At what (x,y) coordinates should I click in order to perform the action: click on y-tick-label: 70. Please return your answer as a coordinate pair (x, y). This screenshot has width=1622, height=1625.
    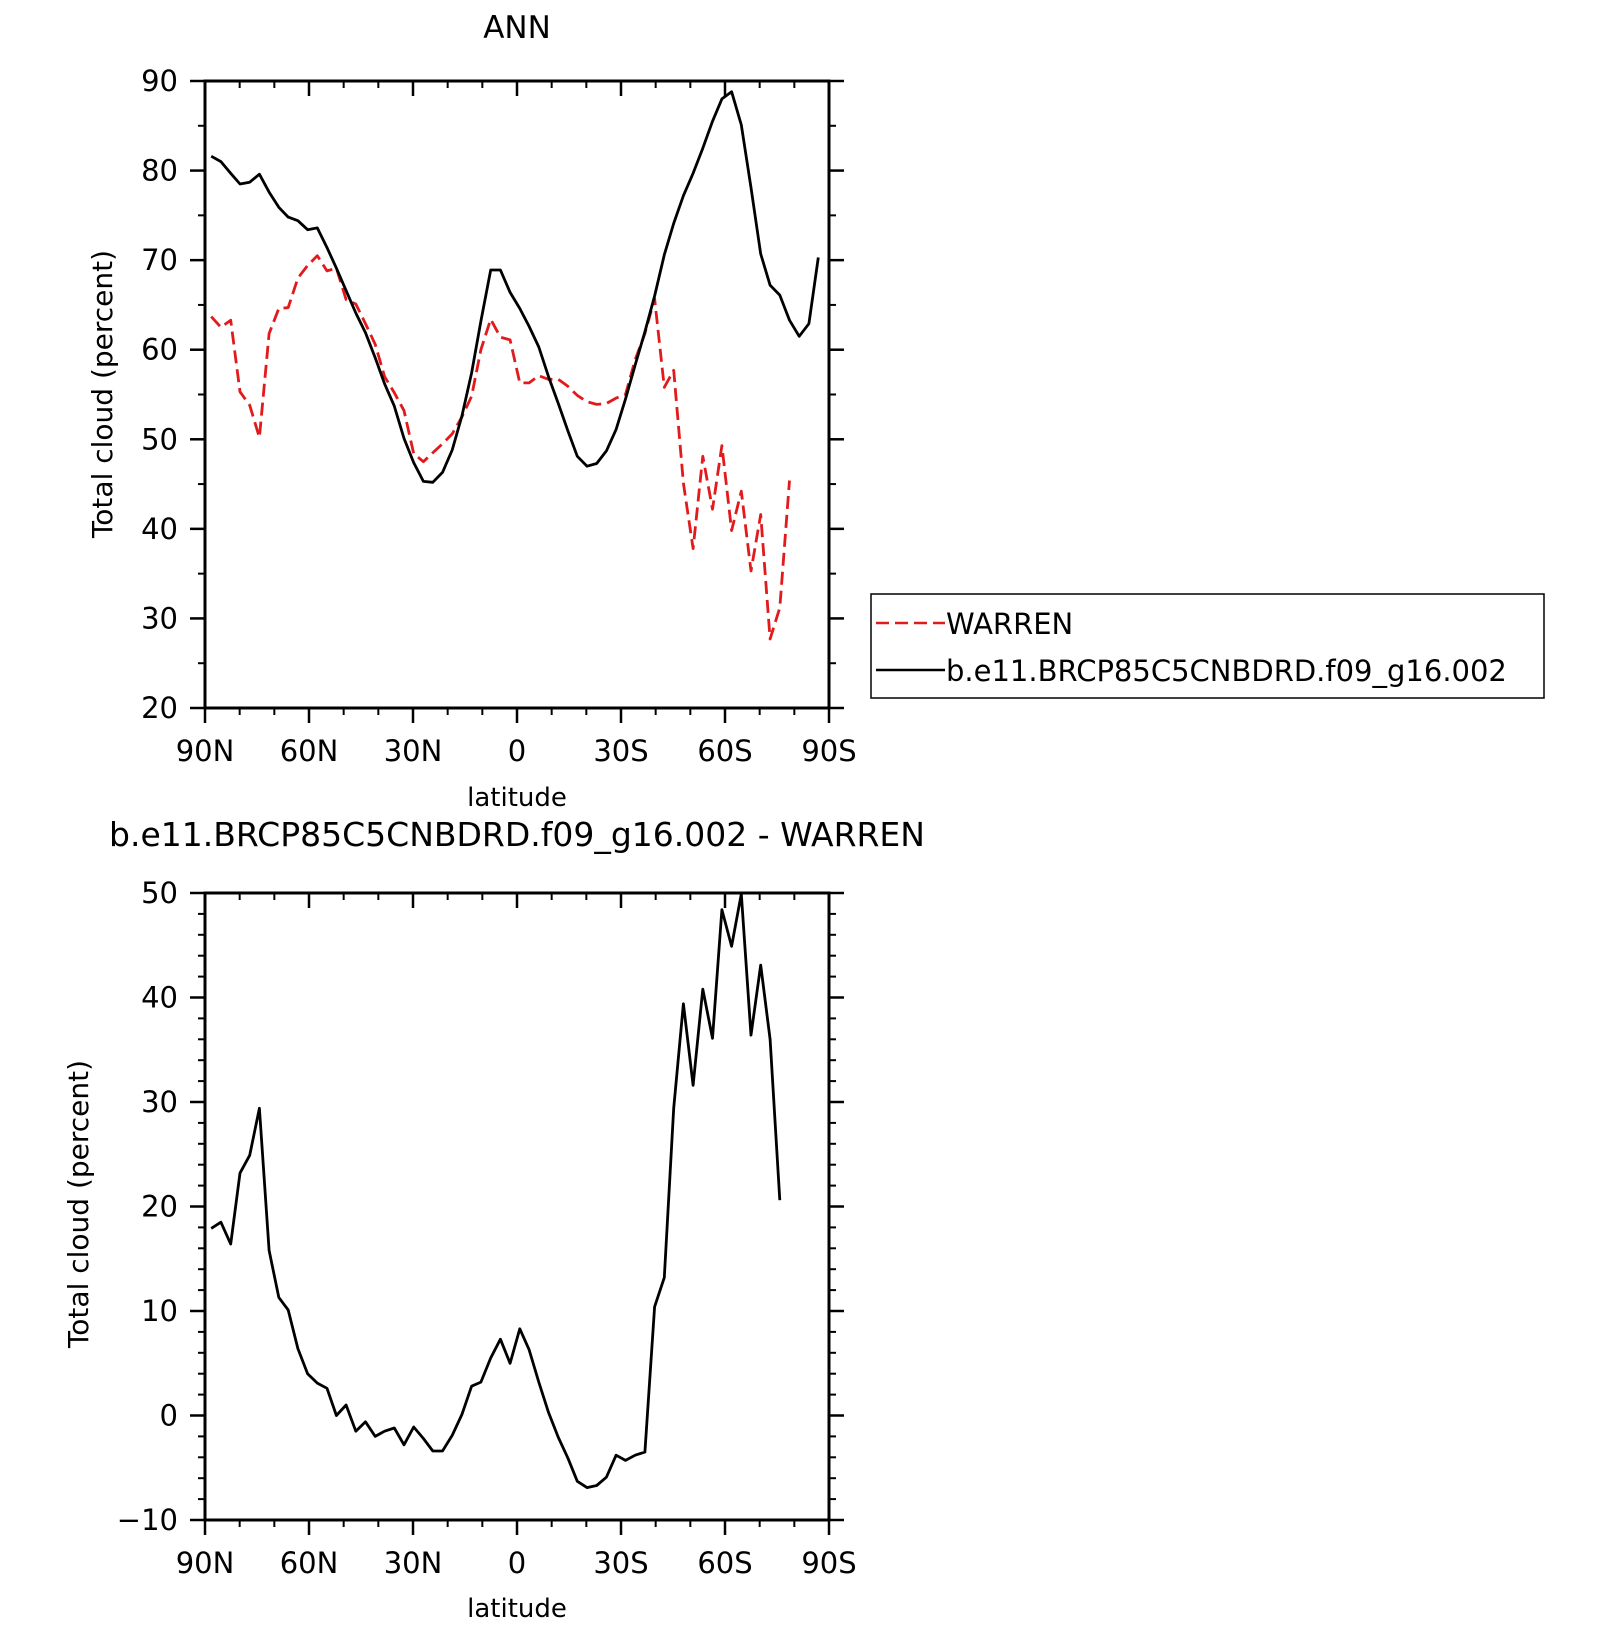
    Looking at the image, I should click on (159, 260).